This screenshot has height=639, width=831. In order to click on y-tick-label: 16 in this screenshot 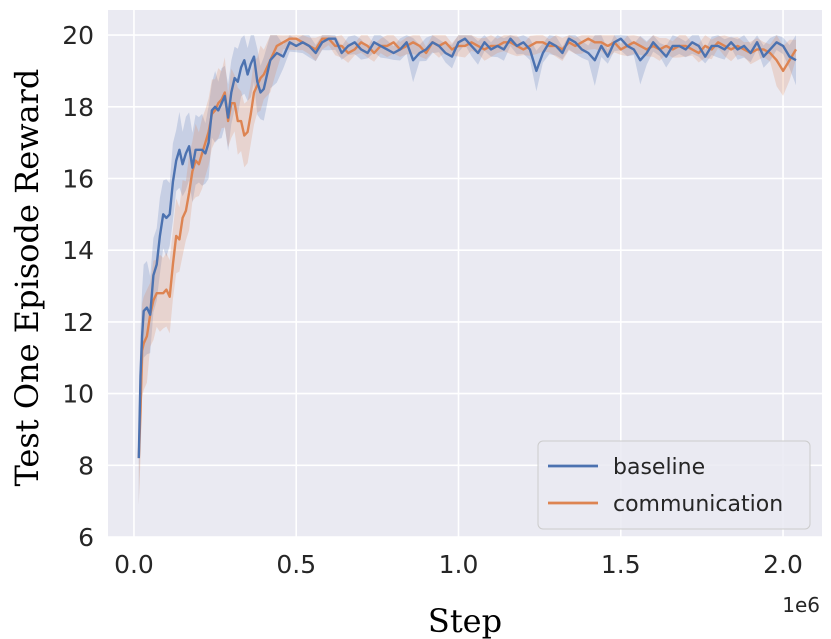, I will do `click(78, 178)`.